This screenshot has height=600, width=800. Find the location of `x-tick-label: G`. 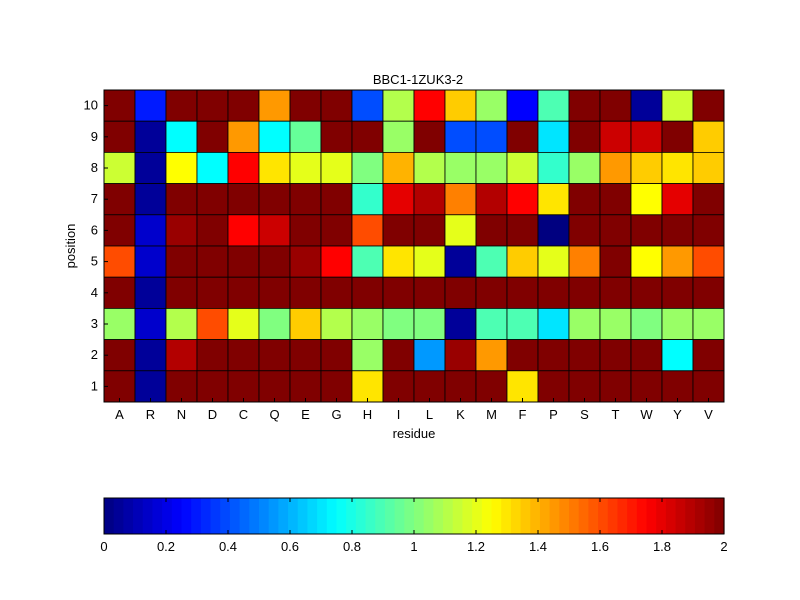

x-tick-label: G is located at coordinates (336, 414).